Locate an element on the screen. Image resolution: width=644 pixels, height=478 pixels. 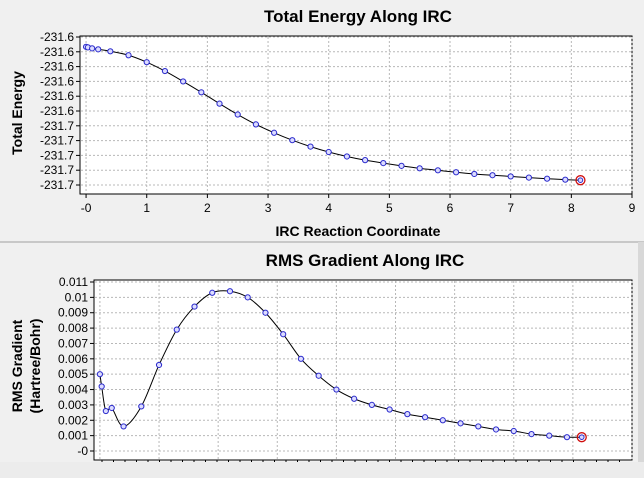
x-tick-label: 3 is located at coordinates (268, 208).